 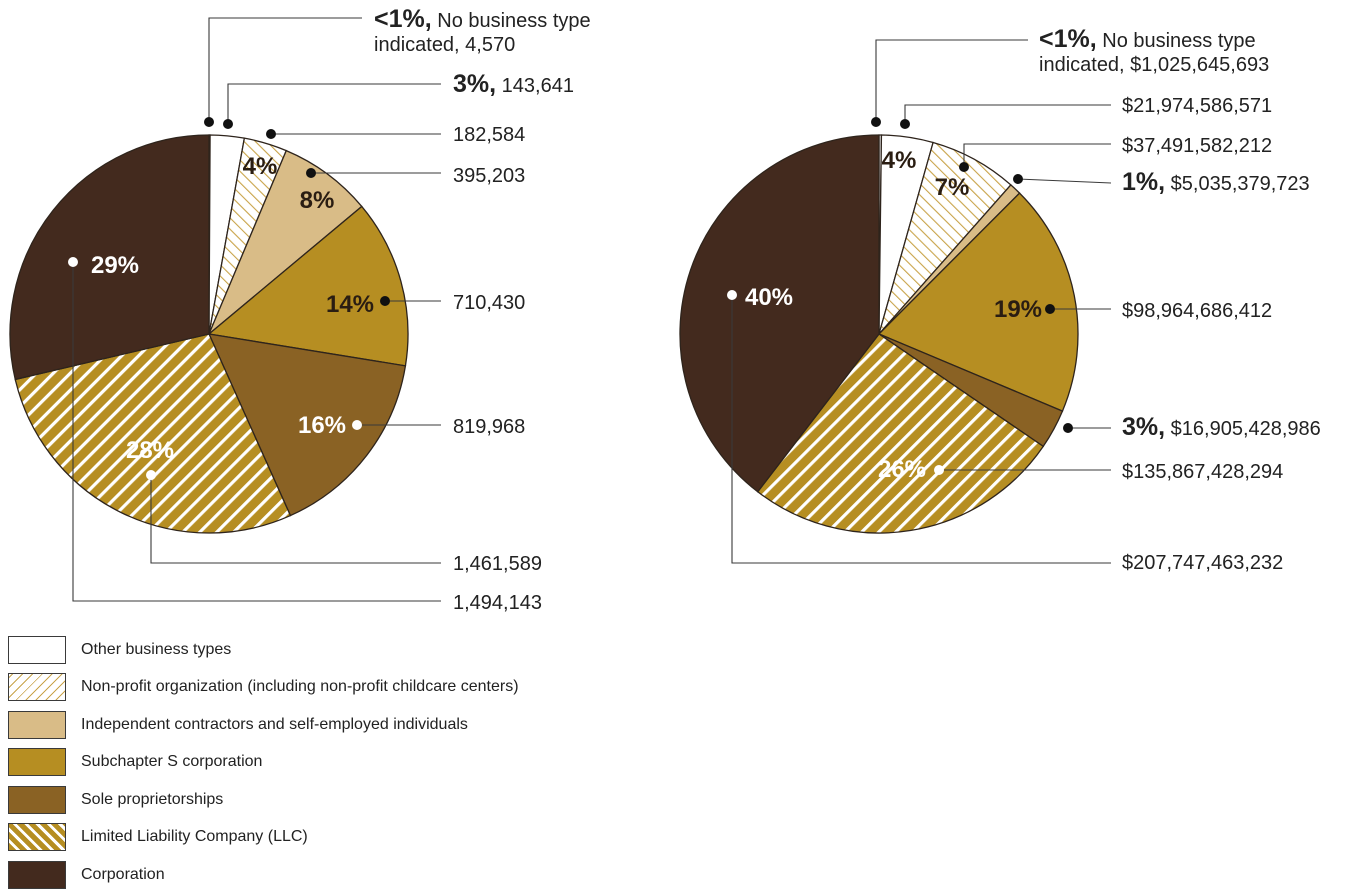 I want to click on legend-item: Other business types, so click(x=318, y=650).